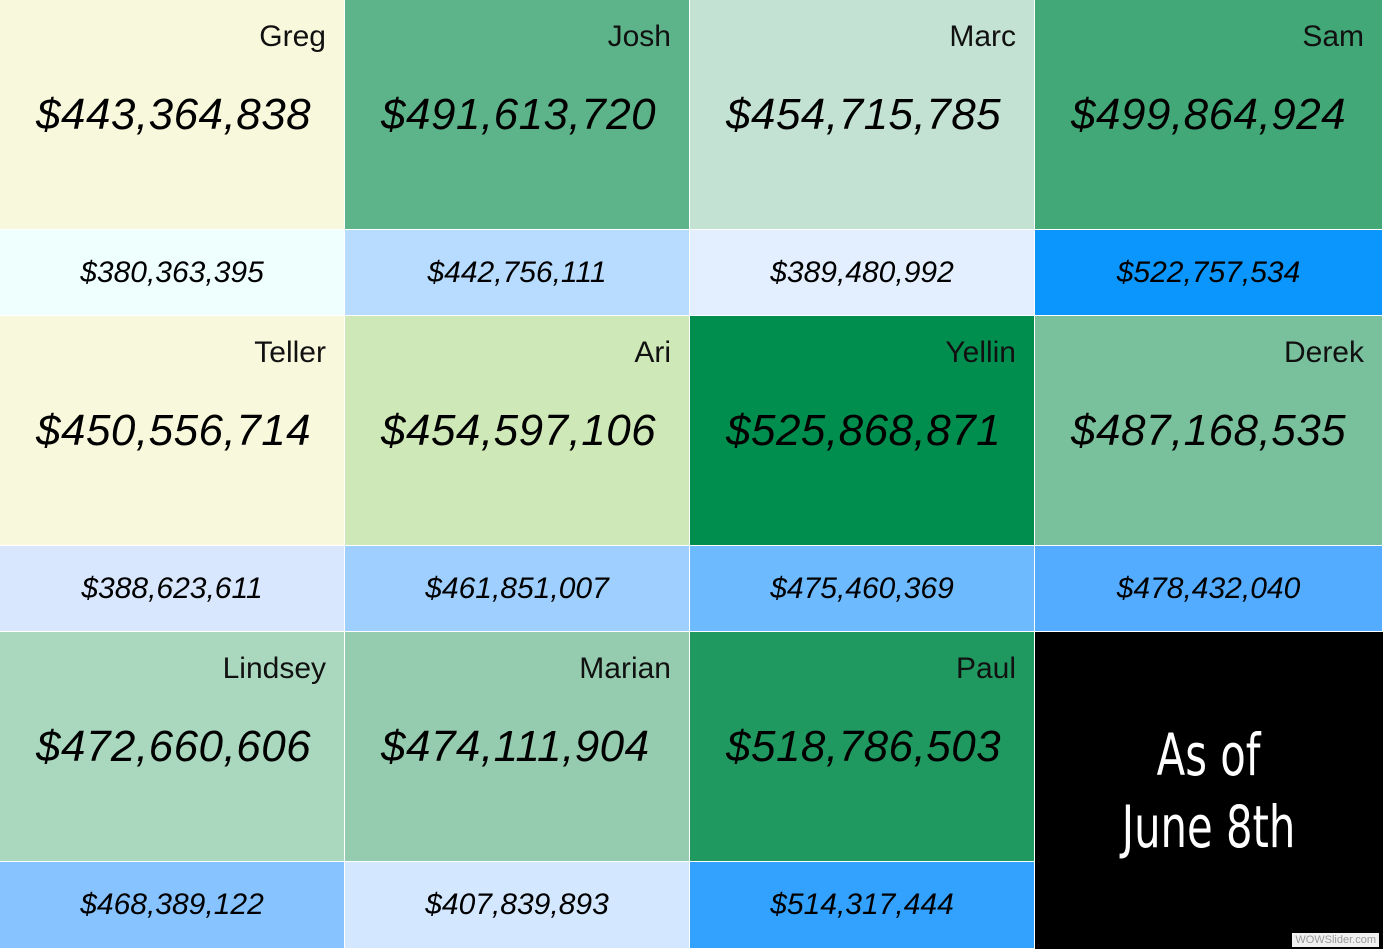  I want to click on secondary-value: $380,363,395, so click(172, 272).